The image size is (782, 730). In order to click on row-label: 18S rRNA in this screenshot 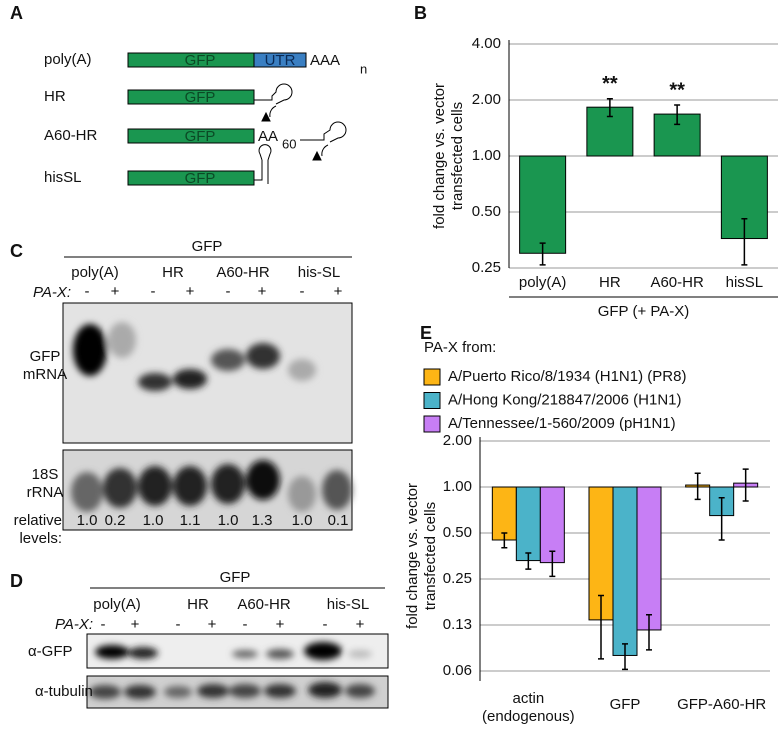, I will do `click(45, 483)`.